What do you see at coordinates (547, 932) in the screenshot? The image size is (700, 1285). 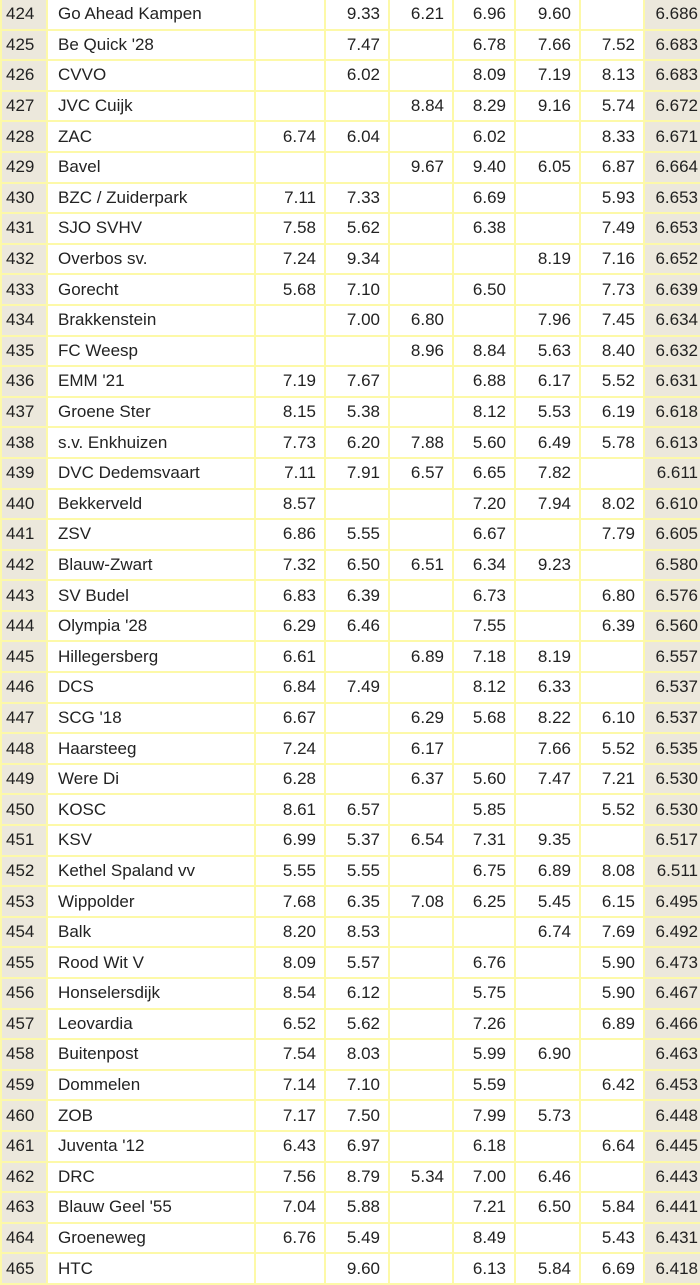 I see `score-cell: 6.74` at bounding box center [547, 932].